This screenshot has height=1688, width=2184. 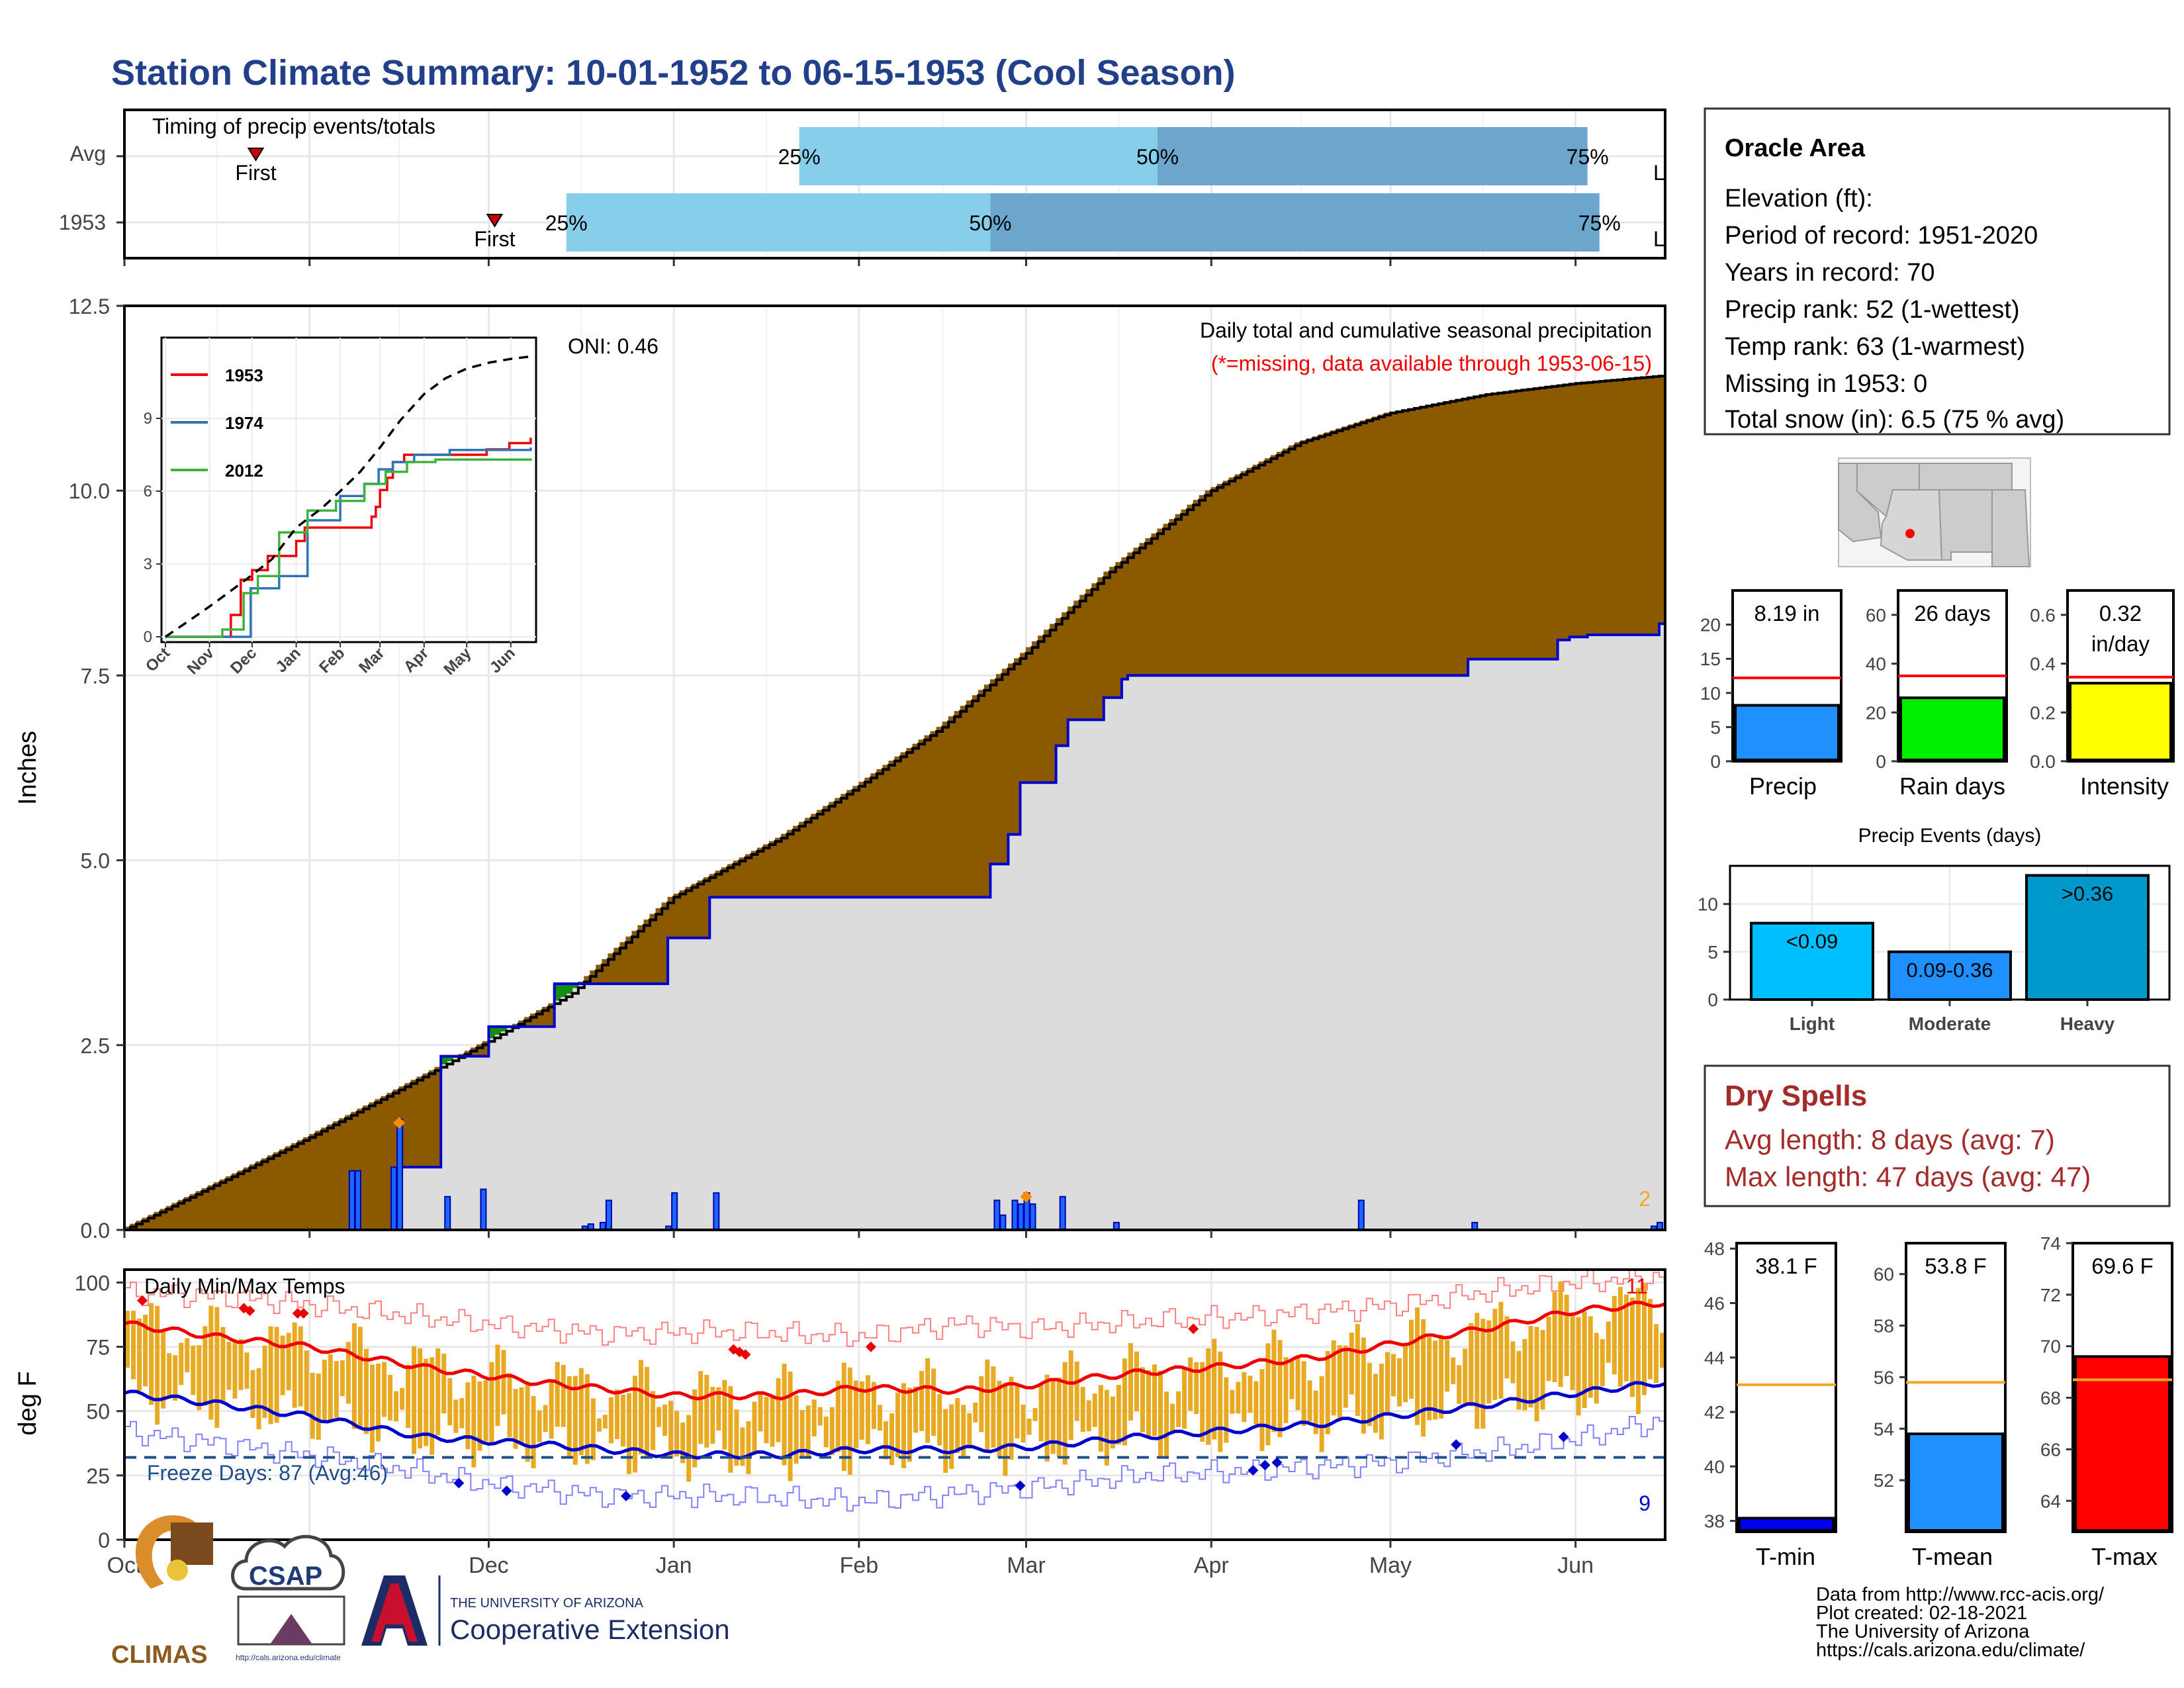 What do you see at coordinates (1710, 693) in the screenshot?
I see `gauge-precip-y-tick-label: 10` at bounding box center [1710, 693].